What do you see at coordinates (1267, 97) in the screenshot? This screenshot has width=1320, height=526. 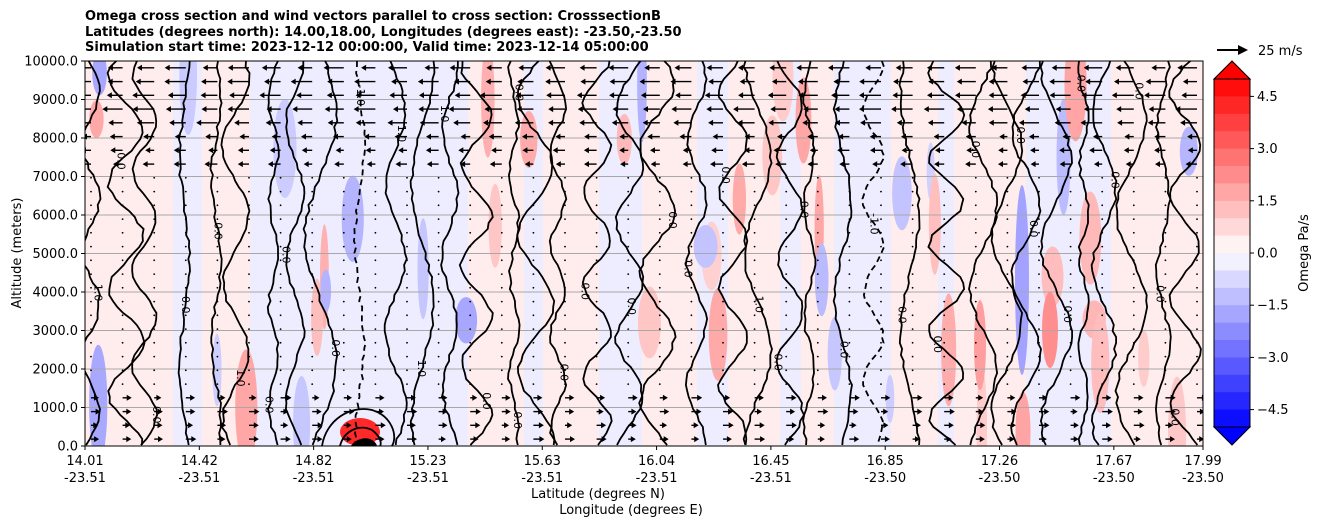 I see `colorbar-tick-label: 4.5` at bounding box center [1267, 97].